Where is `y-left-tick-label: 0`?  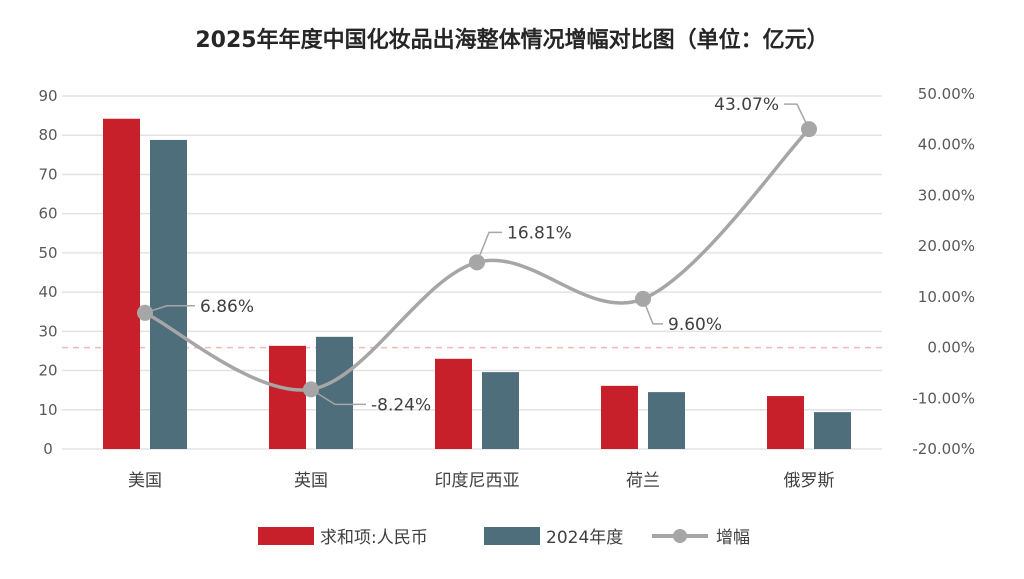 y-left-tick-label: 0 is located at coordinates (48, 449).